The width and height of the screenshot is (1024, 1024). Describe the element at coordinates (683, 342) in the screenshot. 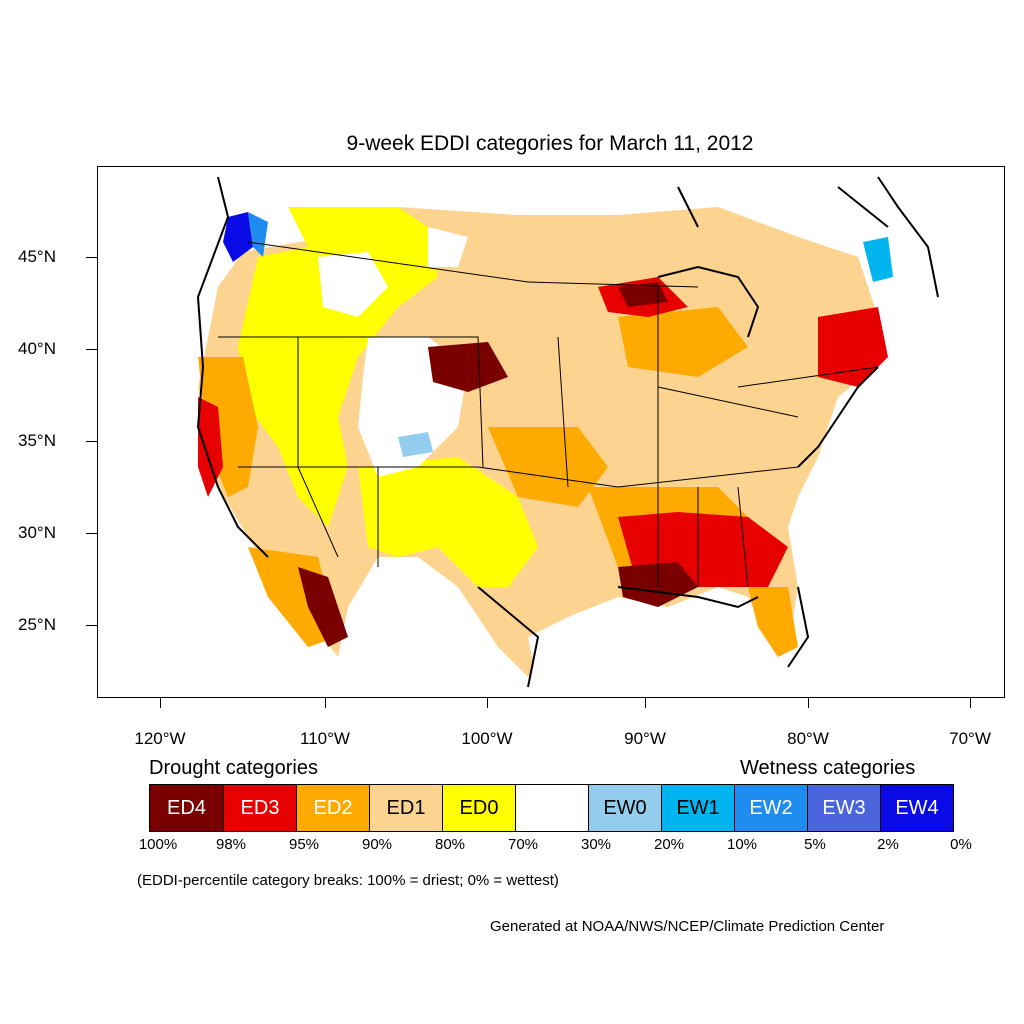

I see `region-ed2-midwest` at that location.